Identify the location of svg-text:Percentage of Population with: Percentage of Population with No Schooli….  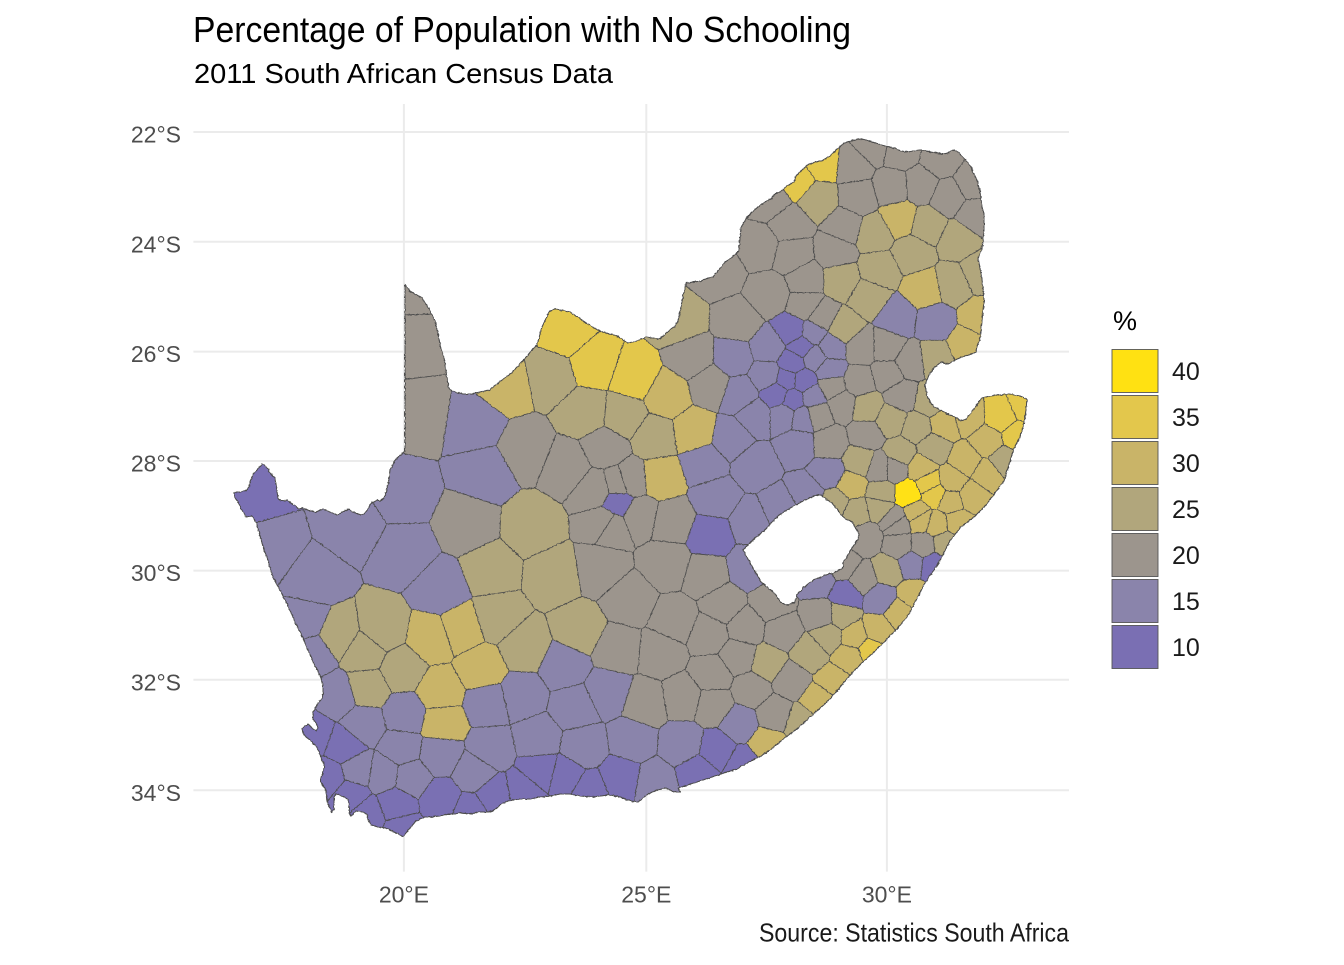
(522, 29).